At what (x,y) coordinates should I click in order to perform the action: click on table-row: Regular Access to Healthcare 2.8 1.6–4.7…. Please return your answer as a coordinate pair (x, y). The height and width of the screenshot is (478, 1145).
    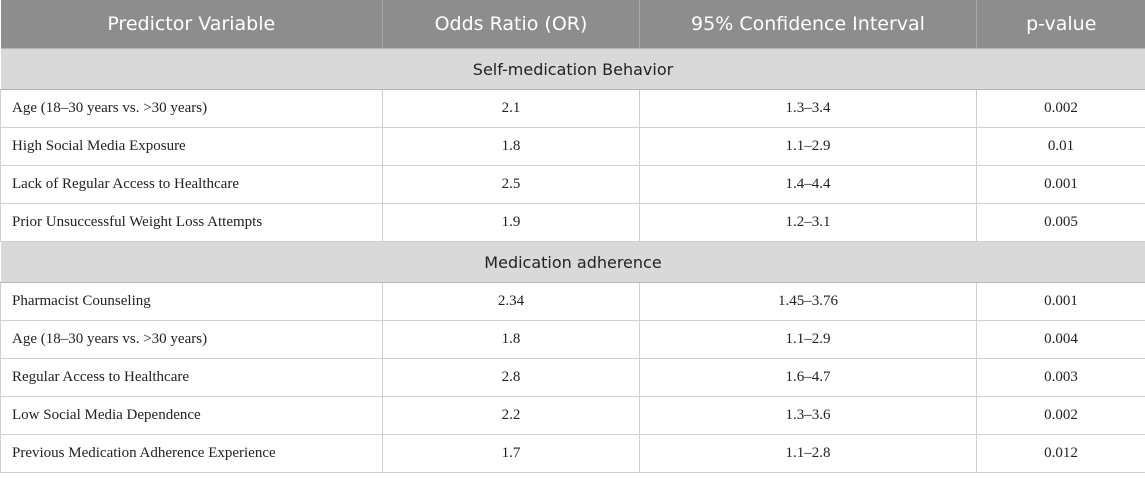
    Looking at the image, I should click on (572, 377).